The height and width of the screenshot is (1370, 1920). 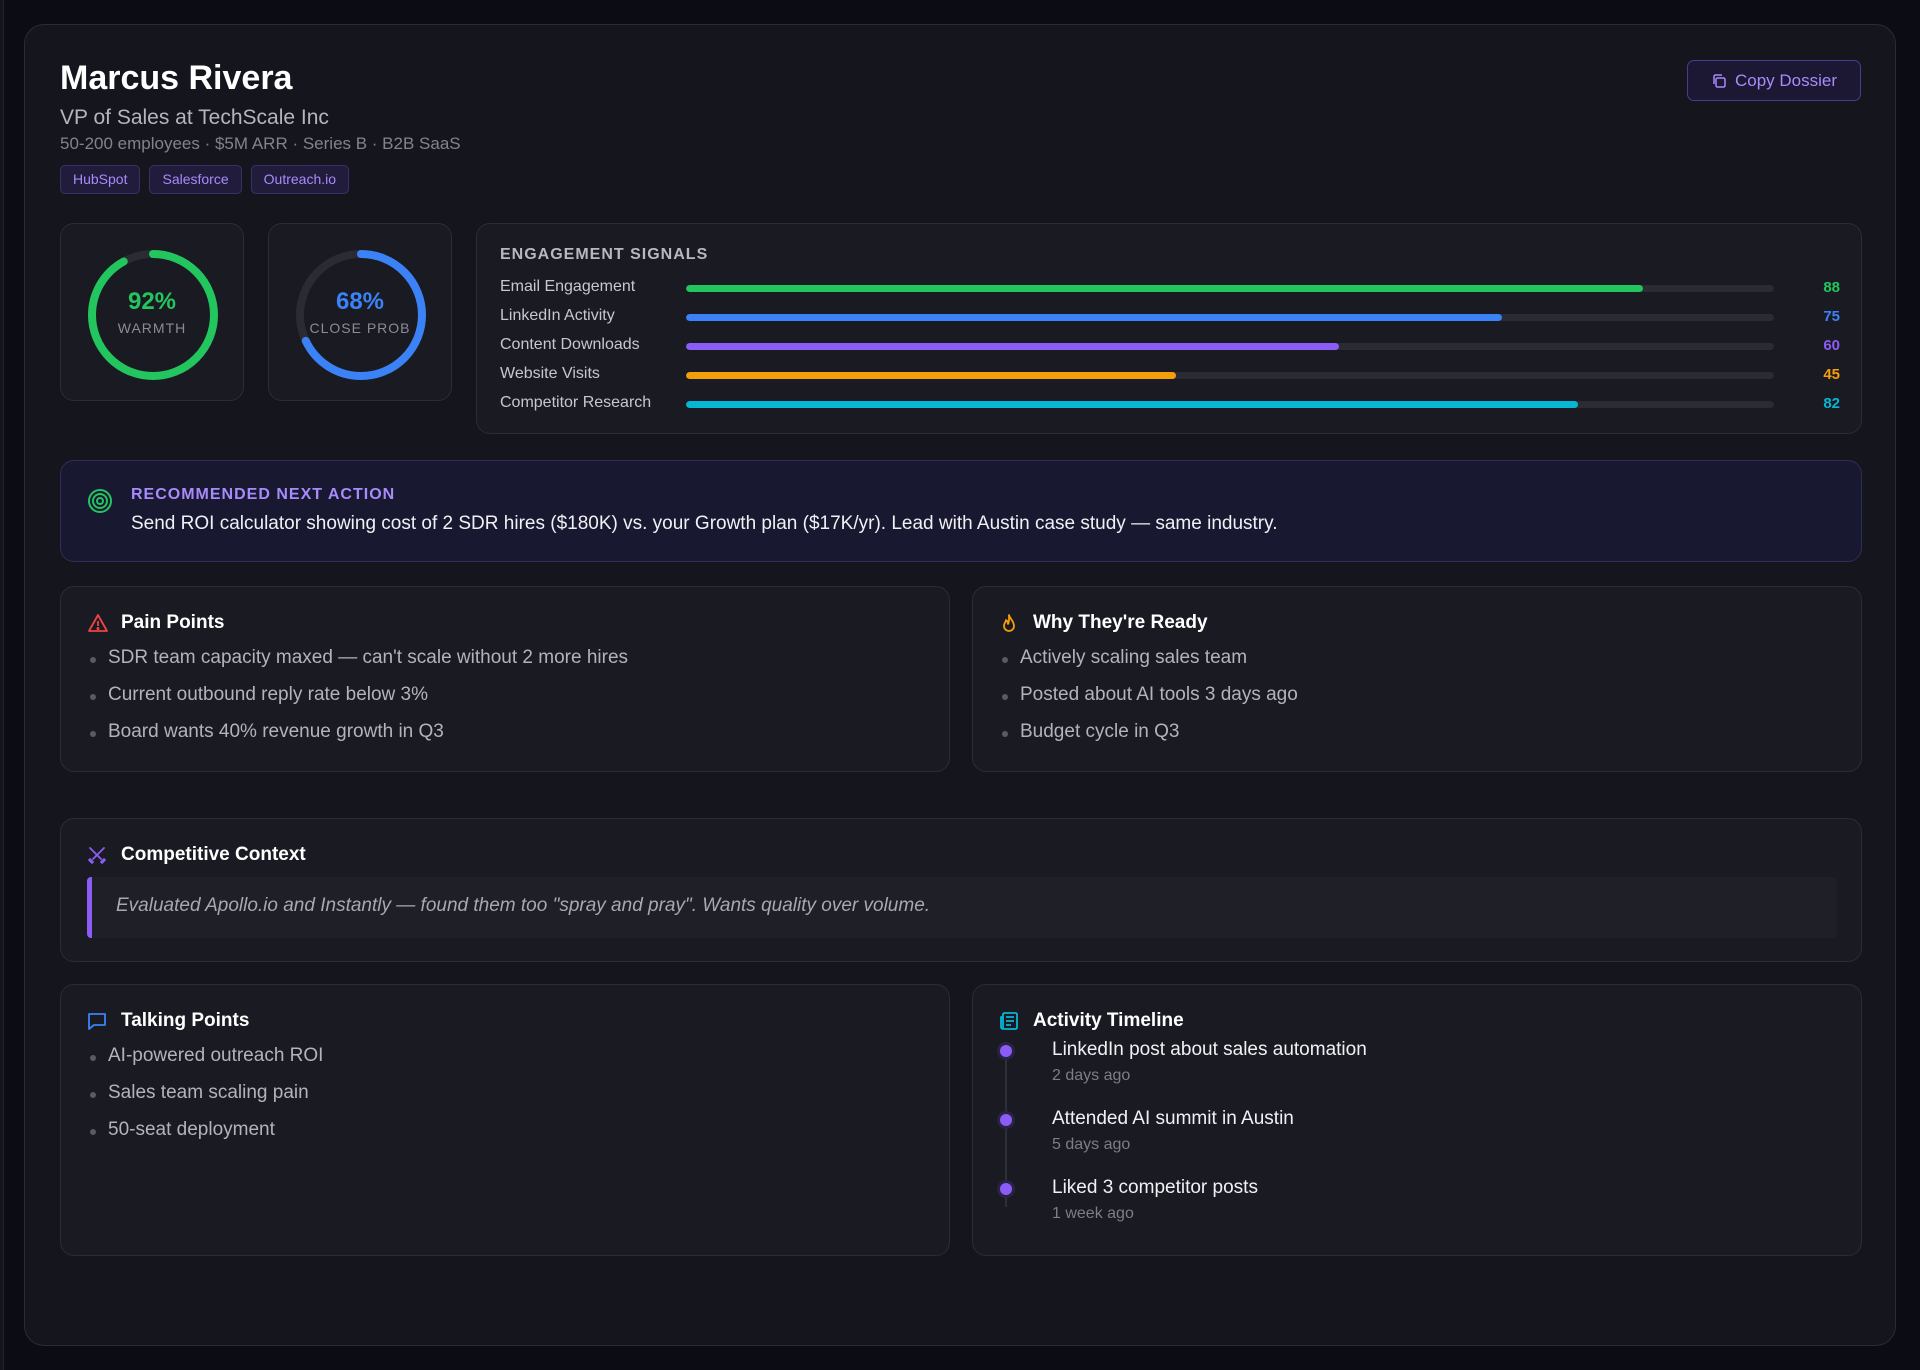 I want to click on signal-row: Email Engagement 88, so click(x=1170, y=288).